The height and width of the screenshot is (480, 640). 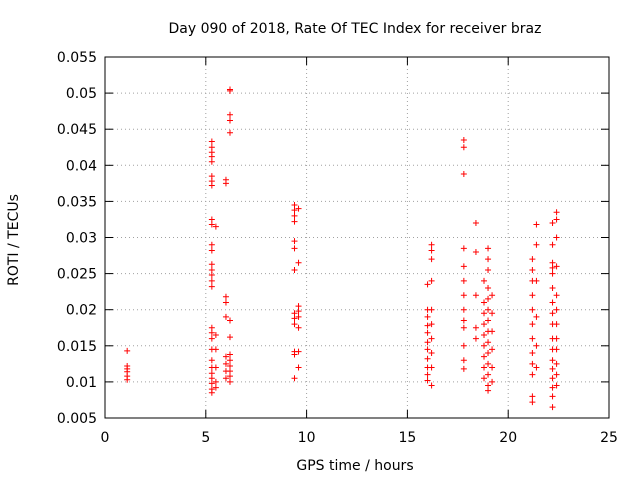 What do you see at coordinates (77, 202) in the screenshot?
I see `y-tick-label: 0.035` at bounding box center [77, 202].